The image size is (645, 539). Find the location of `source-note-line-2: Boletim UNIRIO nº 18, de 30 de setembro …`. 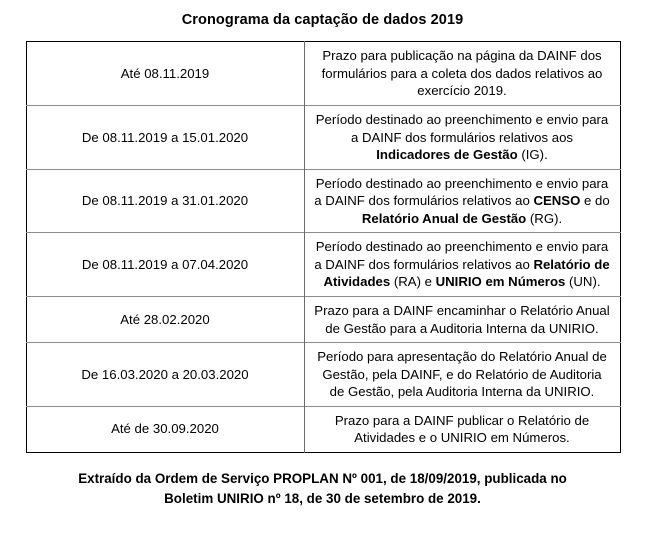

source-note-line-2: Boletim UNIRIO nº 18, de 30 de setembro … is located at coordinates (322, 498).